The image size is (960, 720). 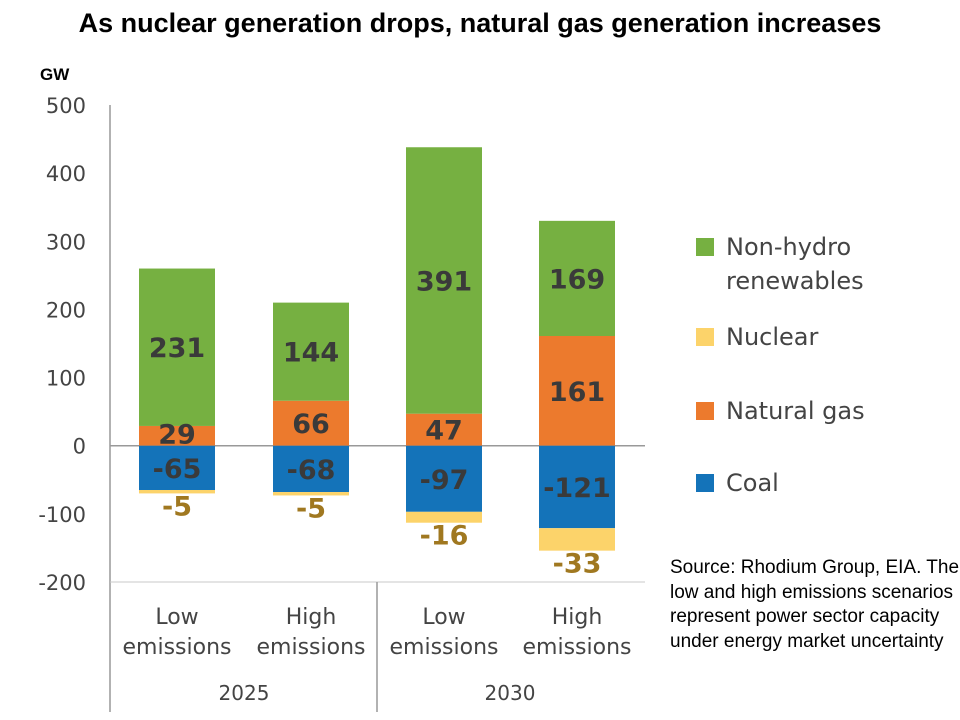 What do you see at coordinates (795, 281) in the screenshot?
I see `legend-label: renewables` at bounding box center [795, 281].